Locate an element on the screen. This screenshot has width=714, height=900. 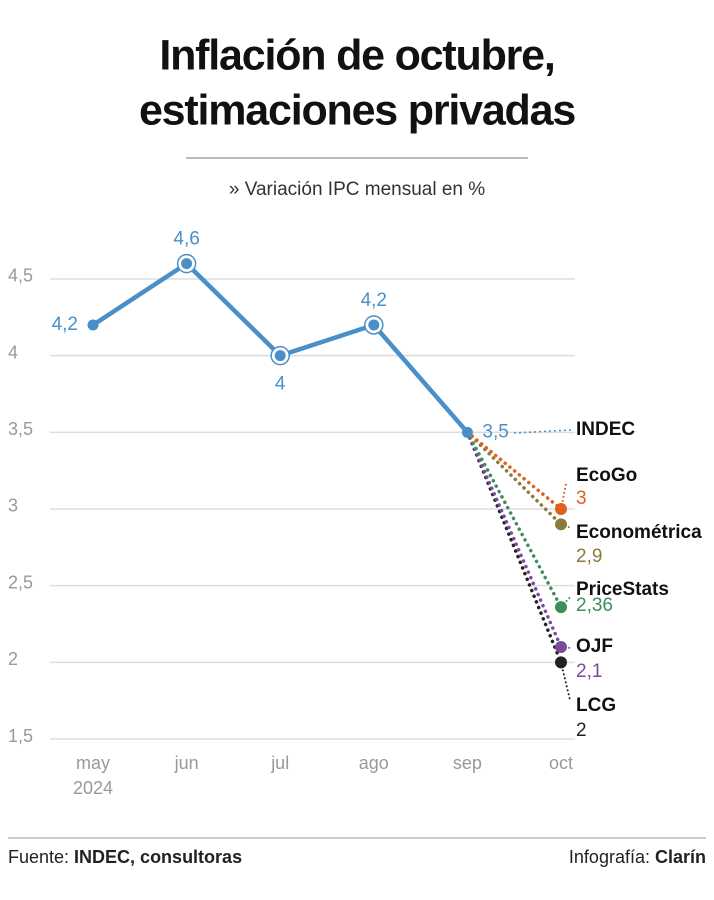
x-tick-label: sep is located at coordinates (467, 763).